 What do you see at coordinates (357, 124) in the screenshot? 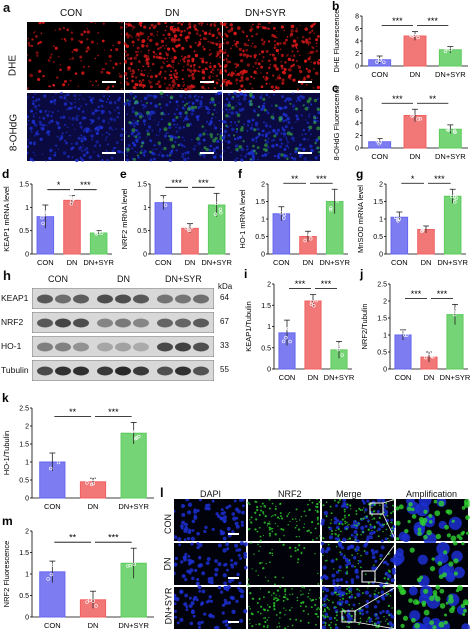
I see `y-tick-label: 4` at bounding box center [357, 124].